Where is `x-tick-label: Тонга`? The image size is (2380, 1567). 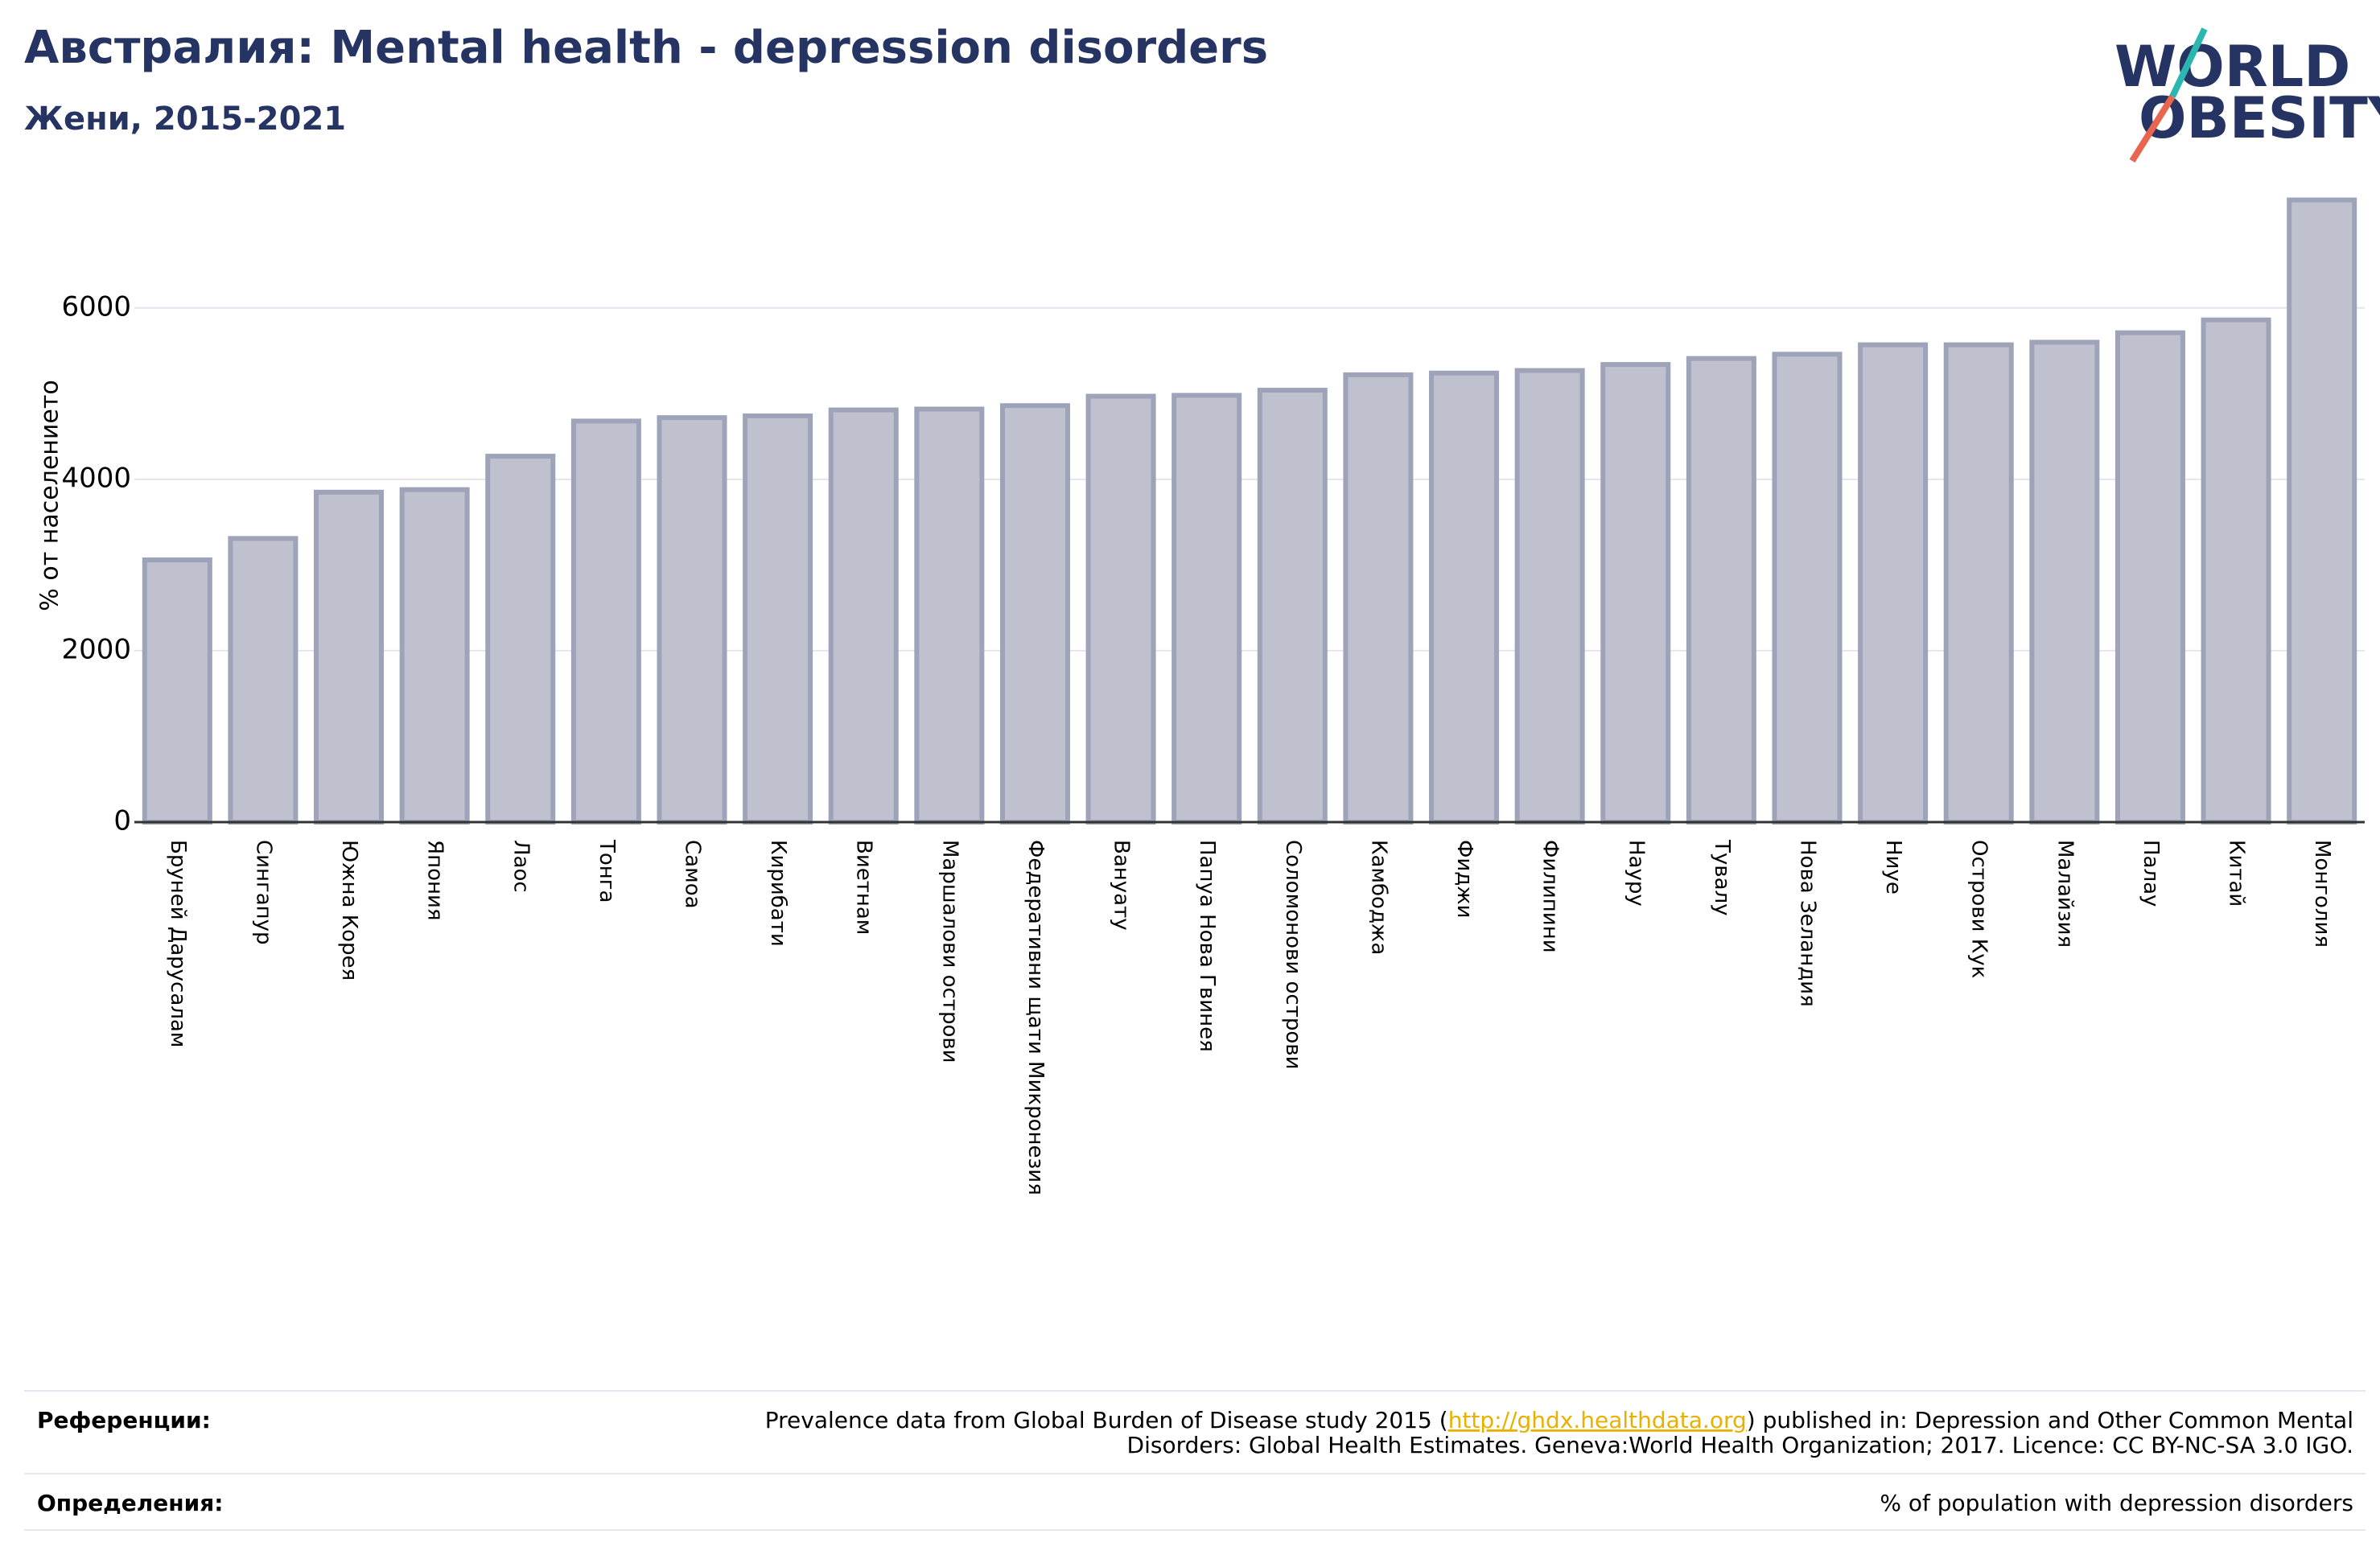
x-tick-label: Тонга is located at coordinates (607, 871).